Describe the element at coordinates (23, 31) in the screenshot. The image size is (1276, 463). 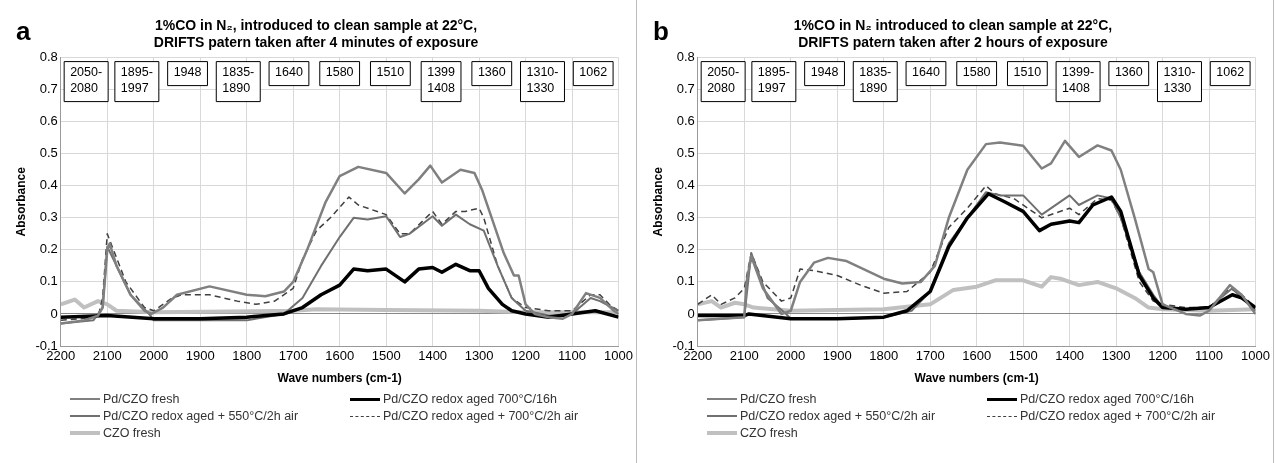
I see `text: a` at that location.